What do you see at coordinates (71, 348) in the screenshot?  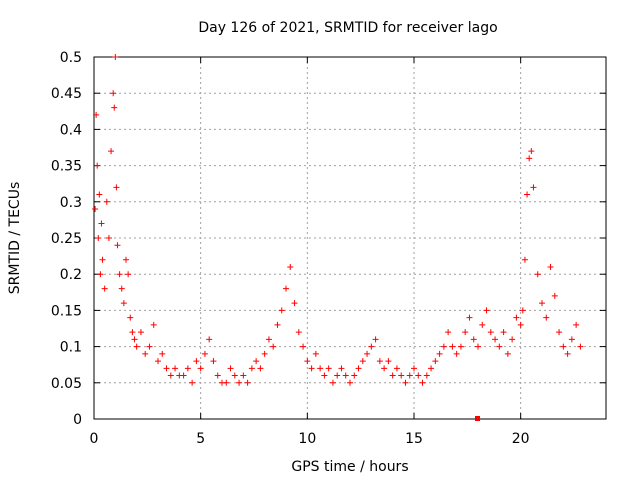 I see `y-tick-label: 0.1` at bounding box center [71, 348].